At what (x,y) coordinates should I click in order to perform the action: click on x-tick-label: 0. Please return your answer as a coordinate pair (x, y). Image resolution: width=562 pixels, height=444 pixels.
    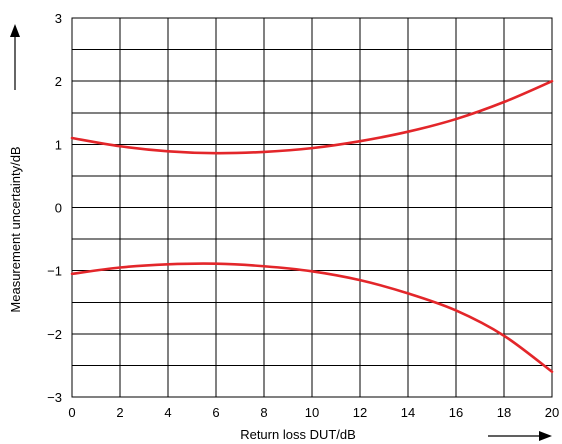
    Looking at the image, I should click on (71, 412).